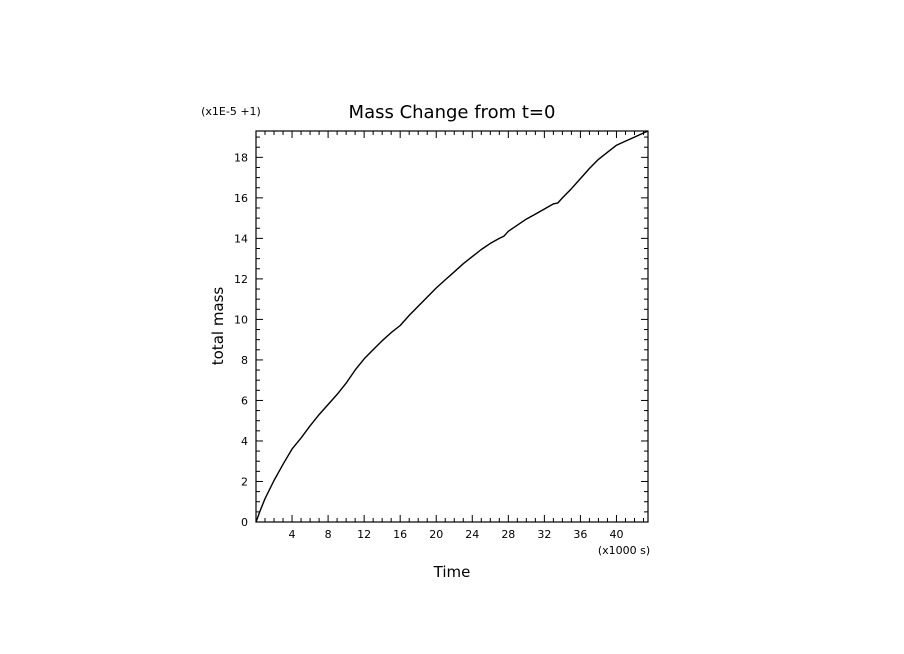 Image resolution: width=904 pixels, height=654 pixels. What do you see at coordinates (452, 112) in the screenshot?
I see `chart-title: Mass Change from t=0` at bounding box center [452, 112].